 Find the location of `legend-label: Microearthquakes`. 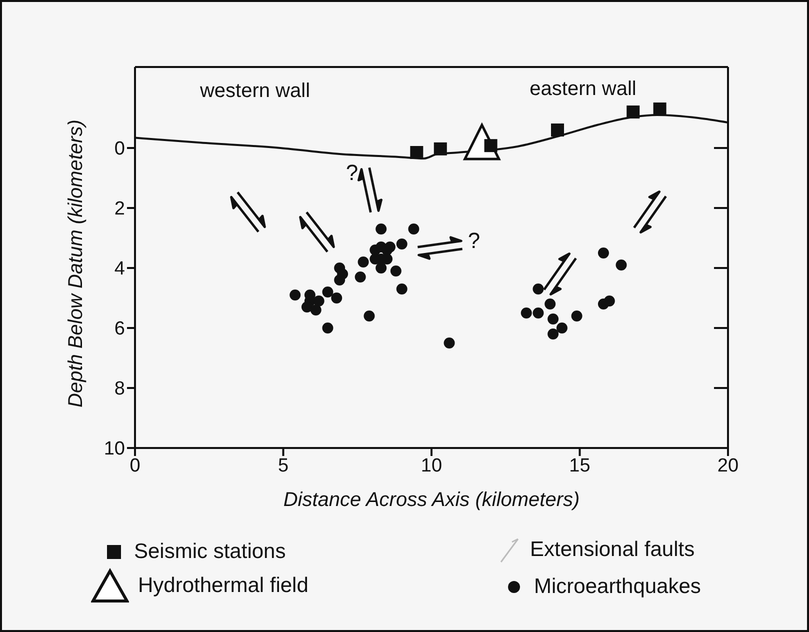

legend-label: Microearthquakes is located at coordinates (617, 587).